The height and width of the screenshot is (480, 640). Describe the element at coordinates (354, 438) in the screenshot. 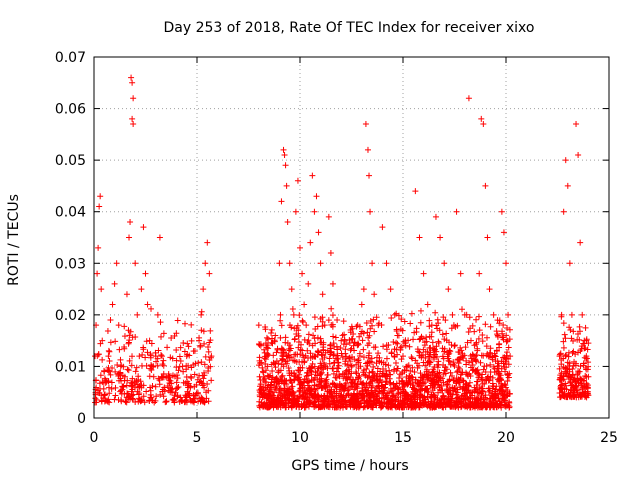

I see `x-tick-labels: 0 5 10 15 20 25` at that location.